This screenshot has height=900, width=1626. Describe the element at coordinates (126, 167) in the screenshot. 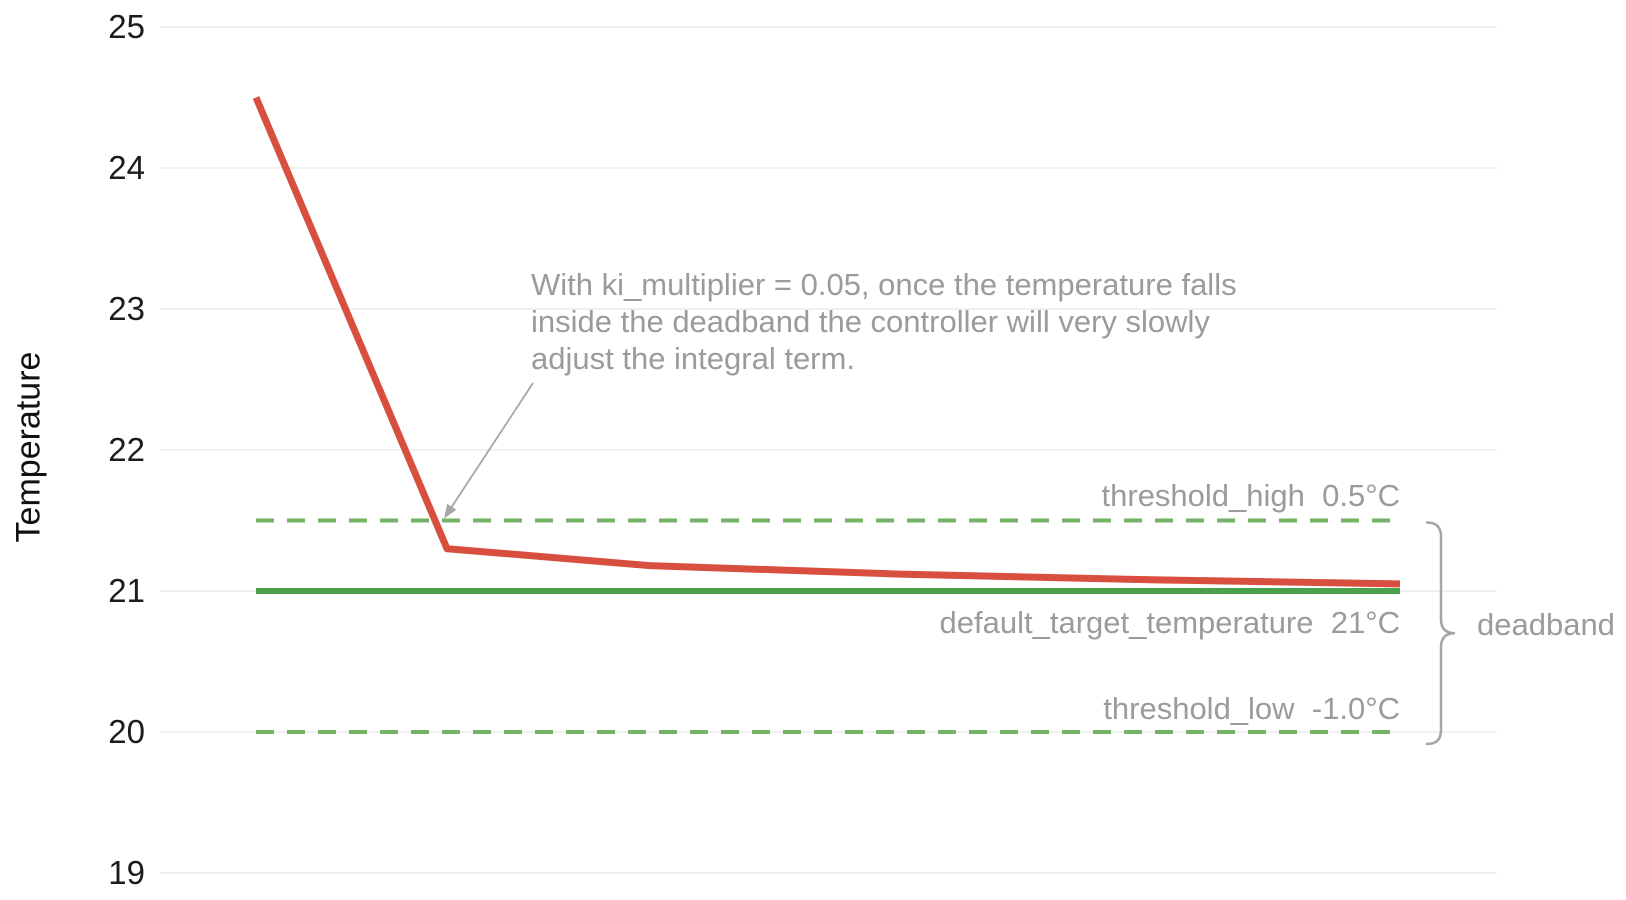

I see `y-tick-label: 24` at that location.